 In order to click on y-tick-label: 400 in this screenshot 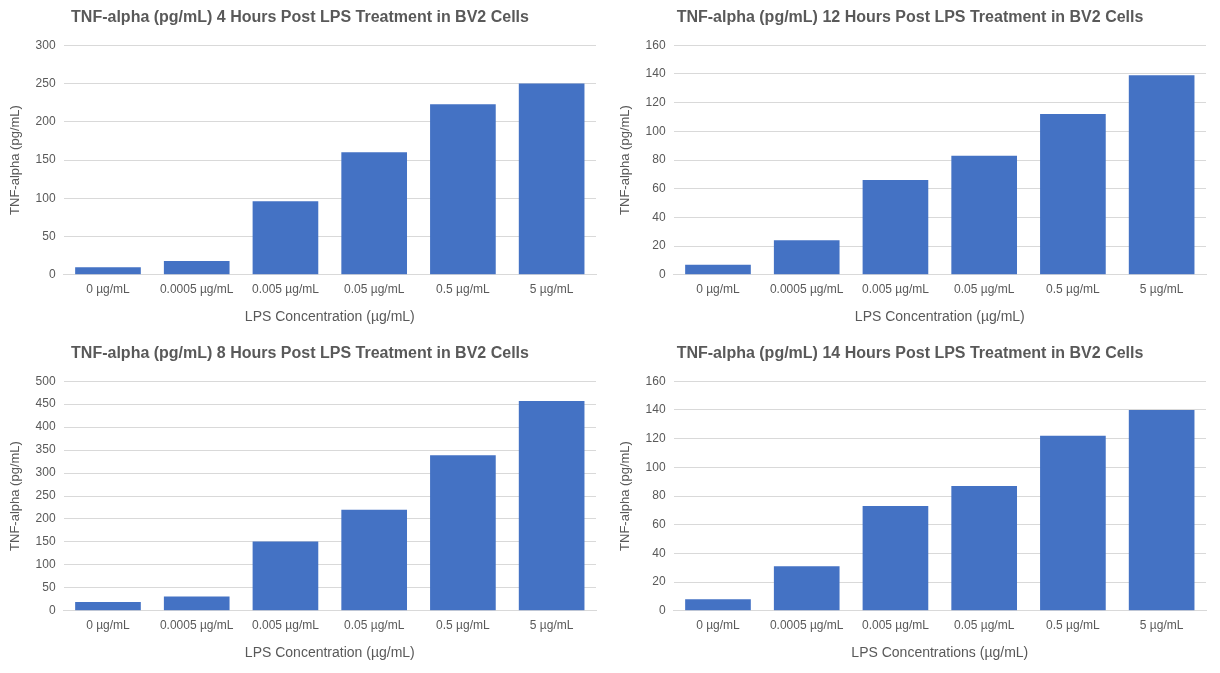, I will do `click(45, 426)`.